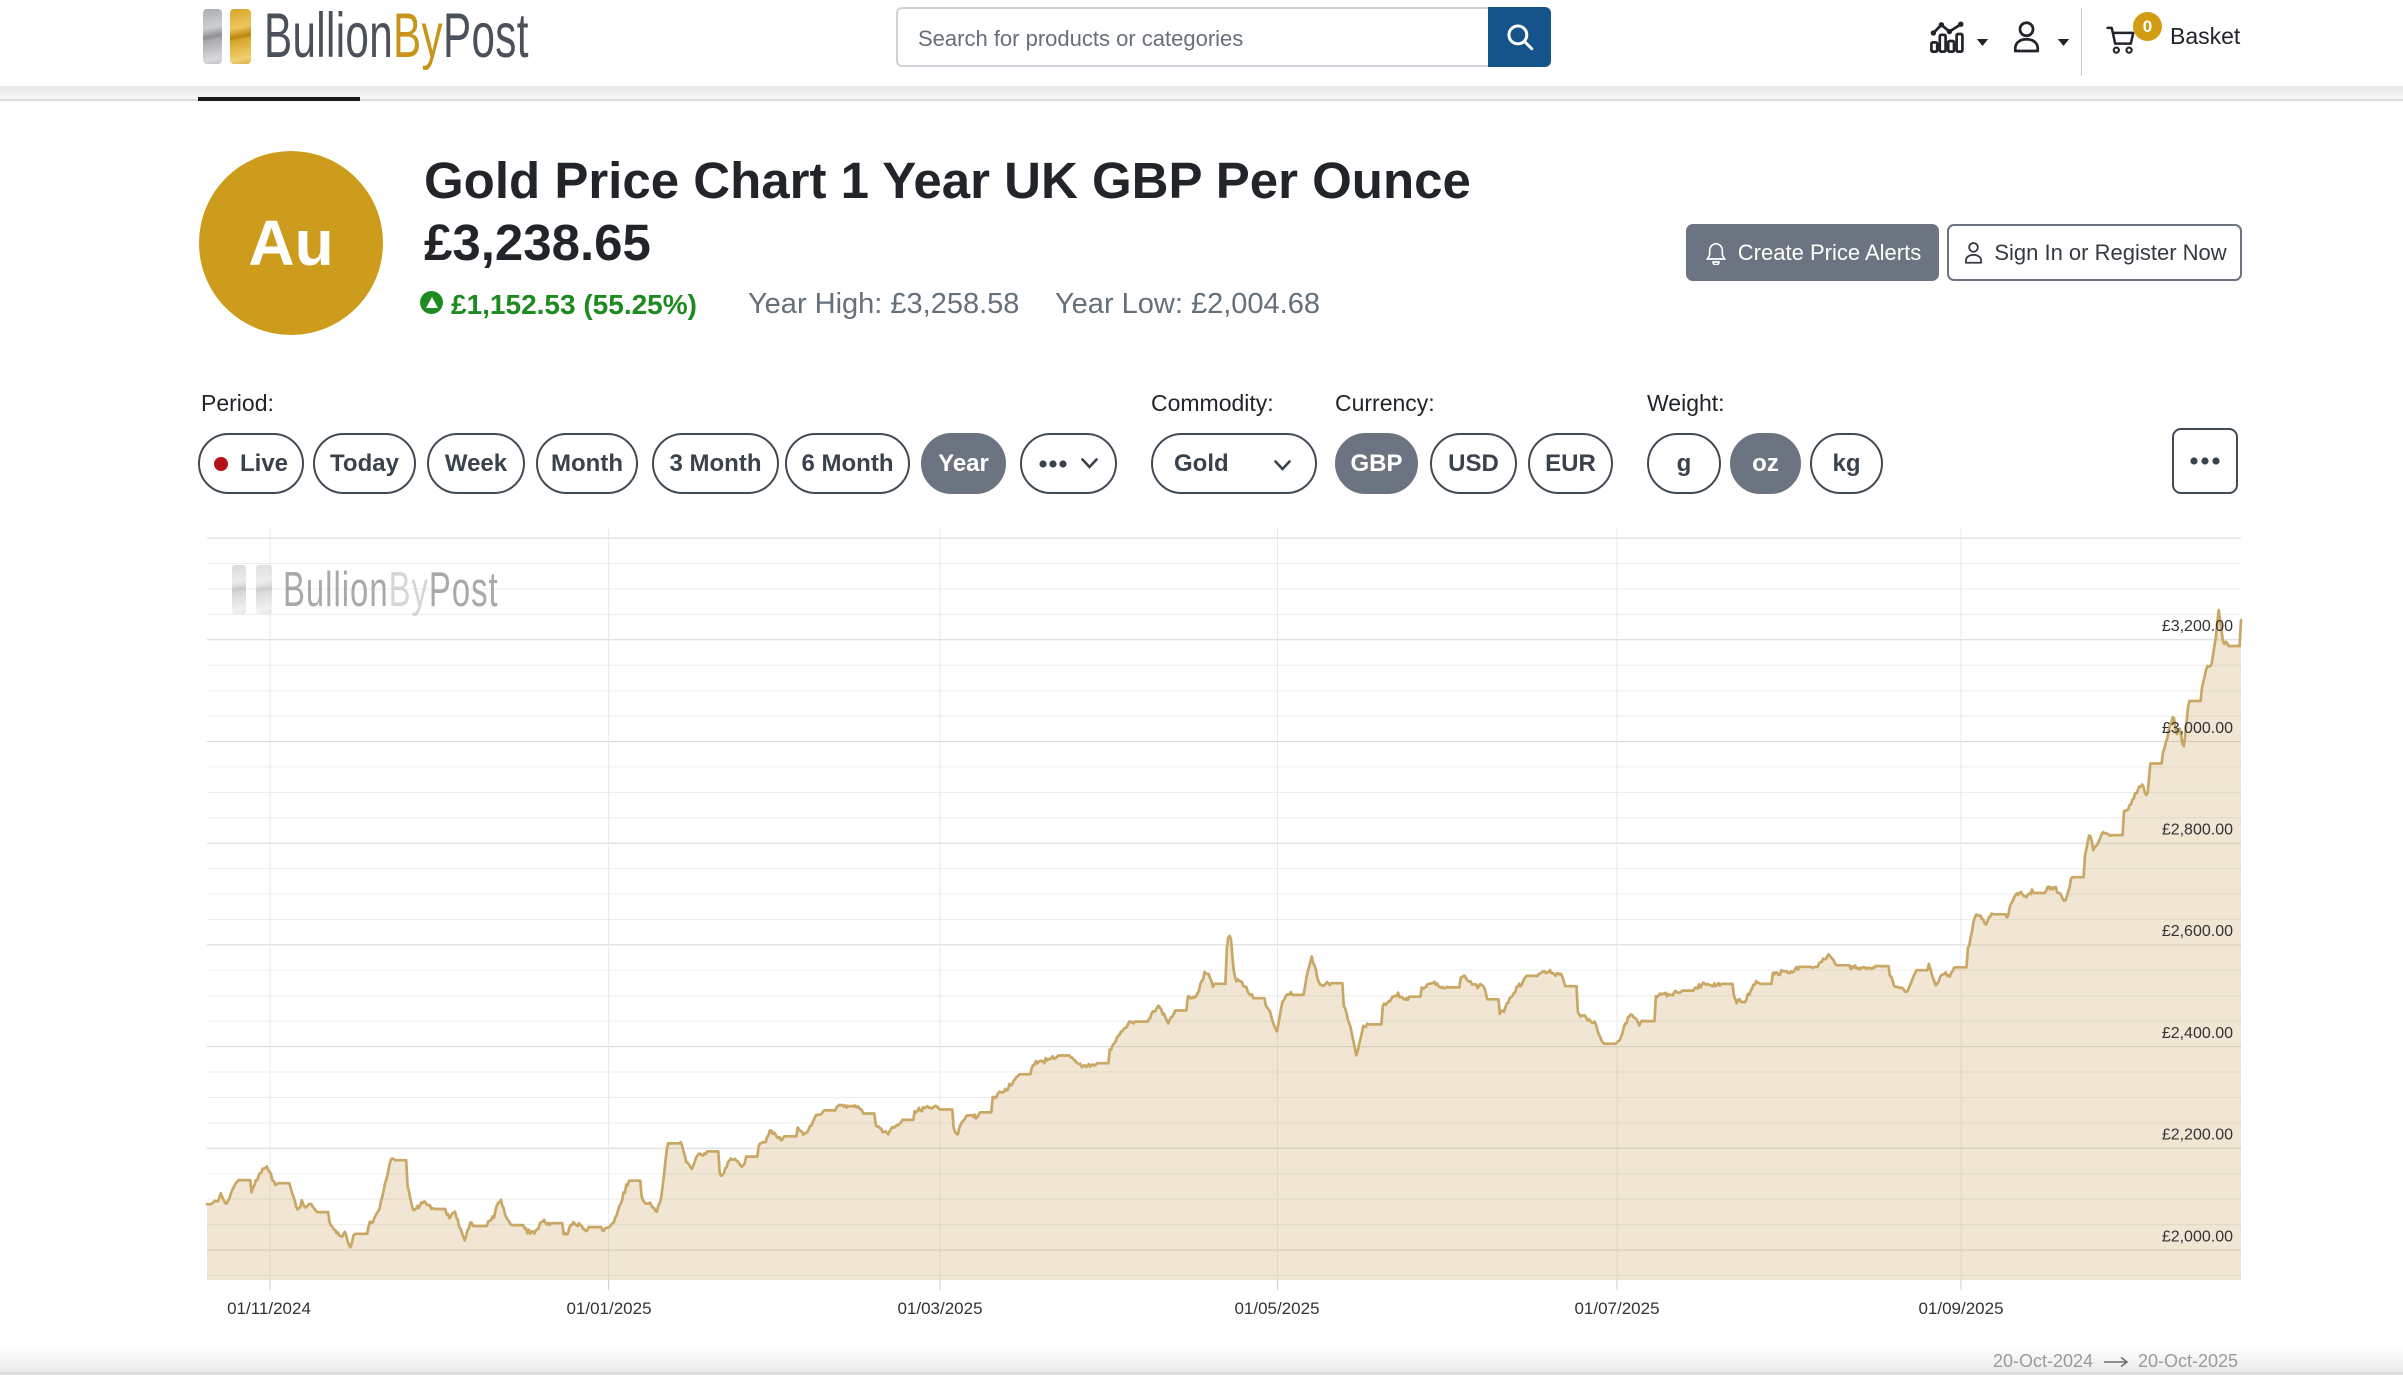 This screenshot has width=2403, height=1375. Describe the element at coordinates (1276, 1308) in the screenshot. I see `svg-text: 01/05/2025` at that location.